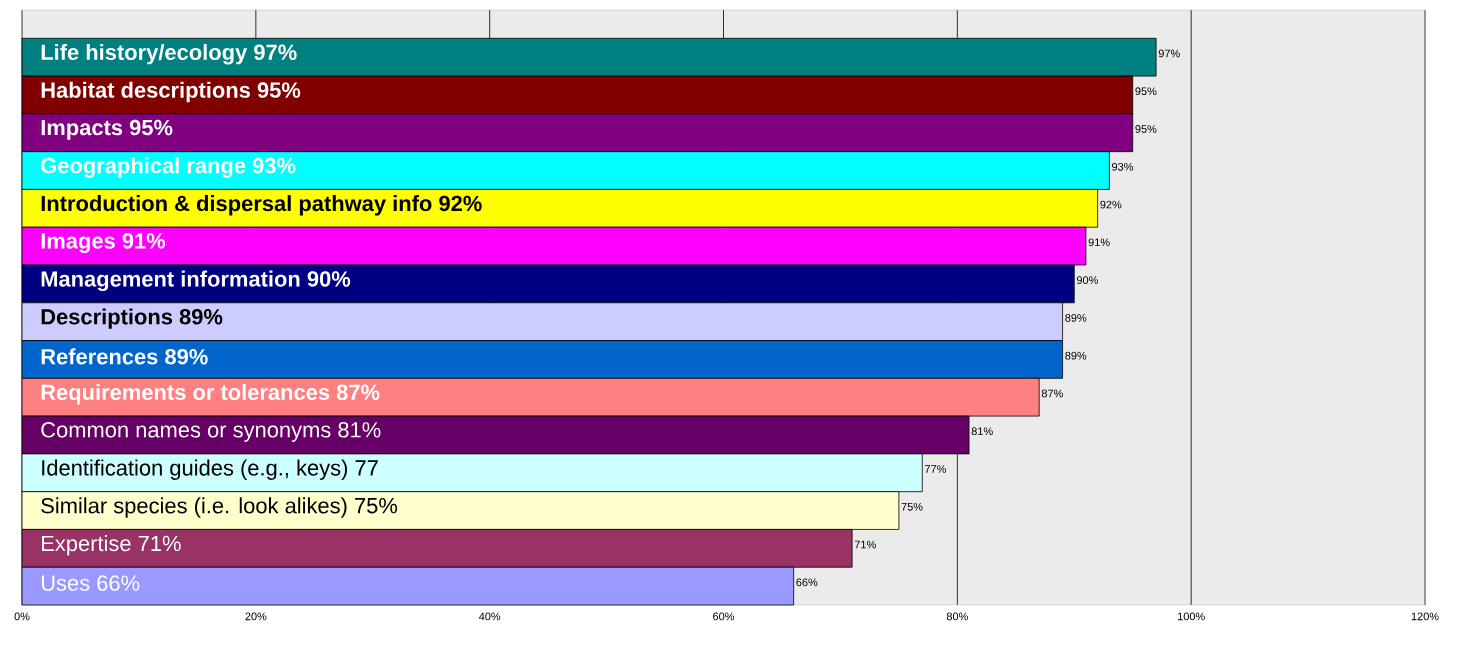 Image resolution: width=1468 pixels, height=660 pixels. Describe the element at coordinates (90, 583) in the screenshot. I see `y-tick-label: Uses 66%` at that location.